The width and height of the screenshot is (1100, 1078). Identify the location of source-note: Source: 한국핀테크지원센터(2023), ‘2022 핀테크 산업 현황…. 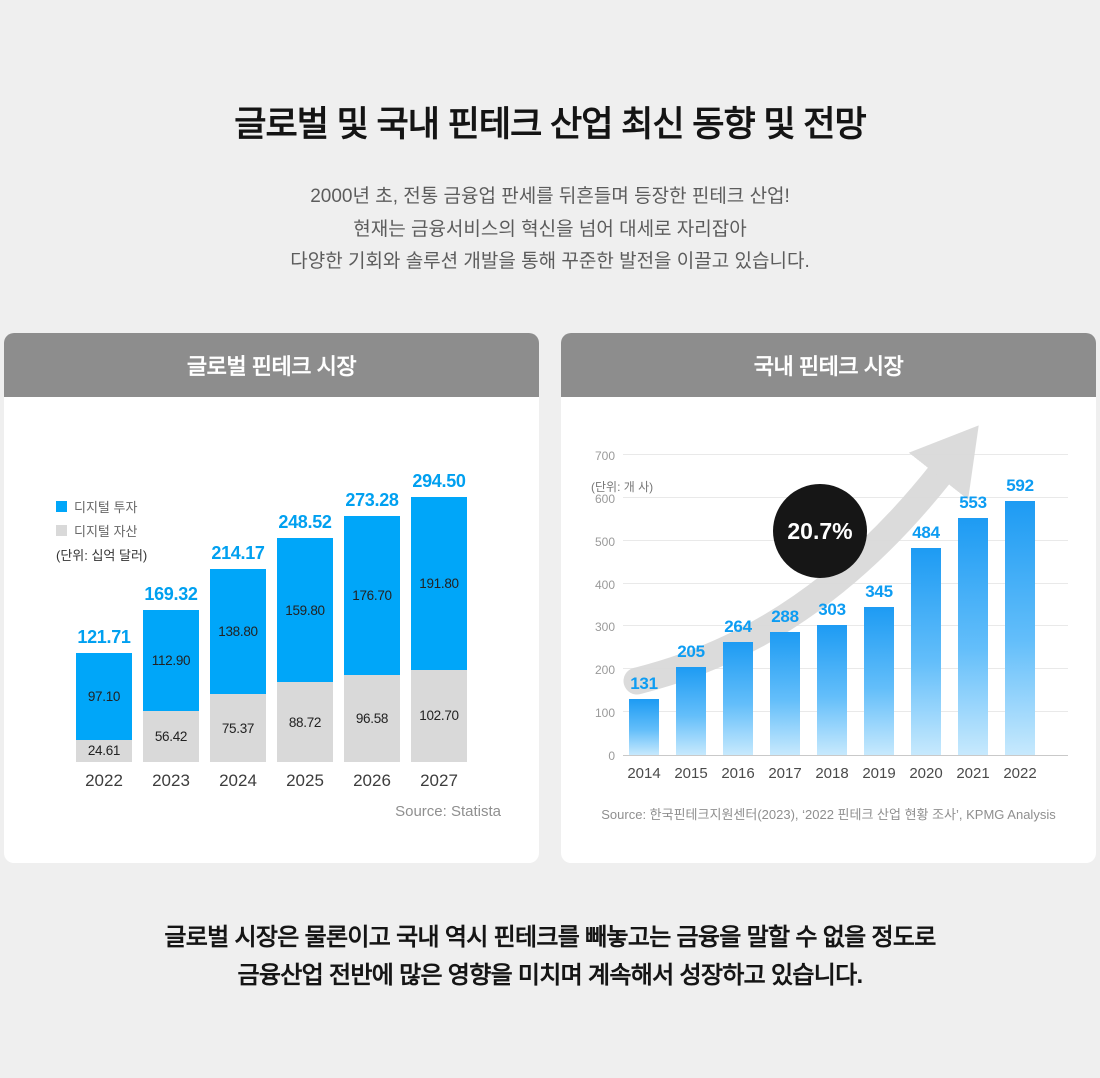
(828, 815).